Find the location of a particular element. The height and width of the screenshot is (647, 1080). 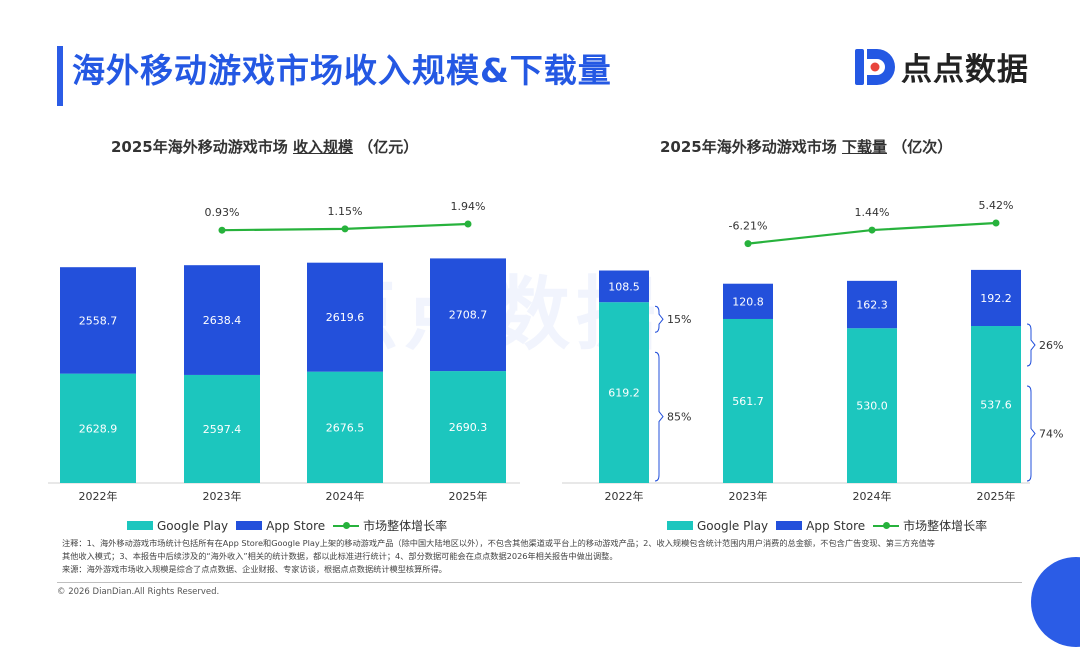

data-label-google-play: 2690.3 is located at coordinates (468, 427).